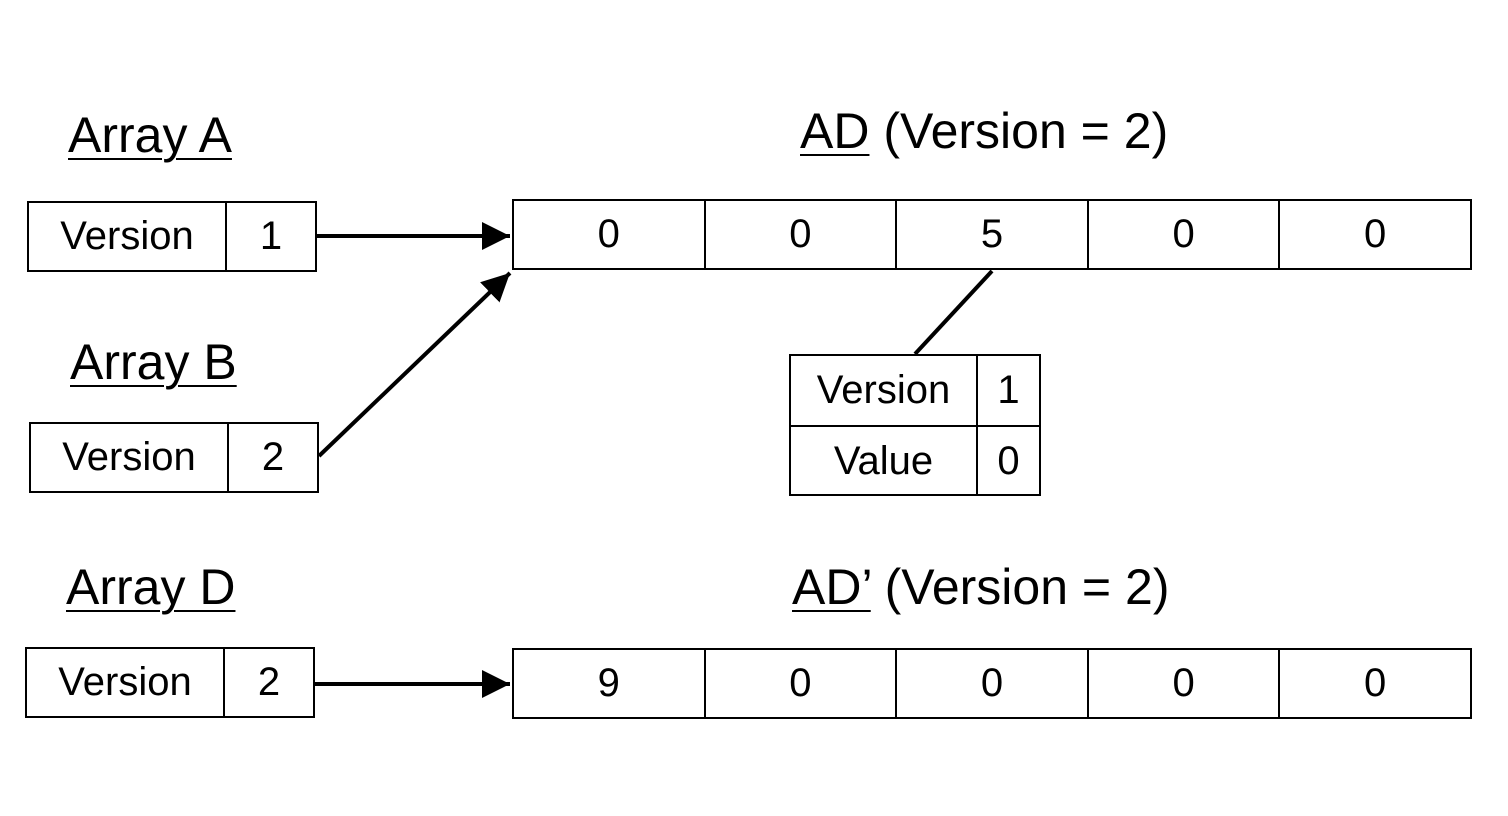 The image size is (1508, 816). Describe the element at coordinates (153, 362) in the screenshot. I see `array-b-title: Array B` at that location.